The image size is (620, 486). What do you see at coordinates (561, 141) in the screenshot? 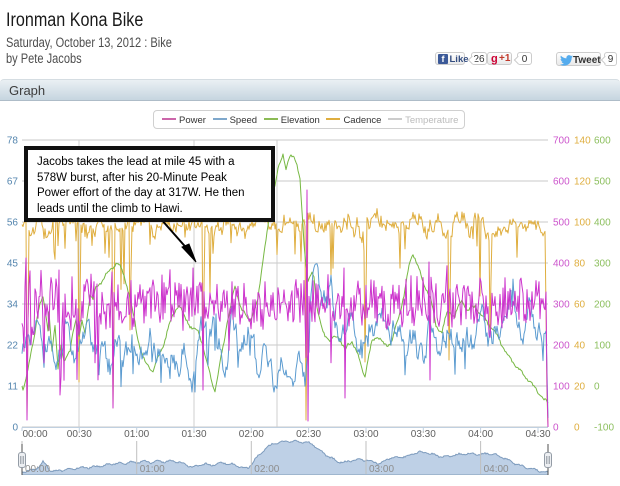
I see `svg-text: 700` at bounding box center [561, 141].